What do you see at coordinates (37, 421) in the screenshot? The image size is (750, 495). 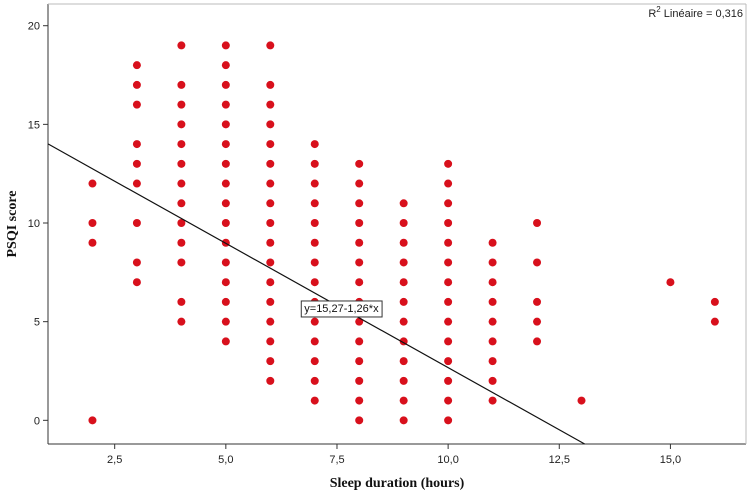 I see `y-tick-label: 0` at bounding box center [37, 421].